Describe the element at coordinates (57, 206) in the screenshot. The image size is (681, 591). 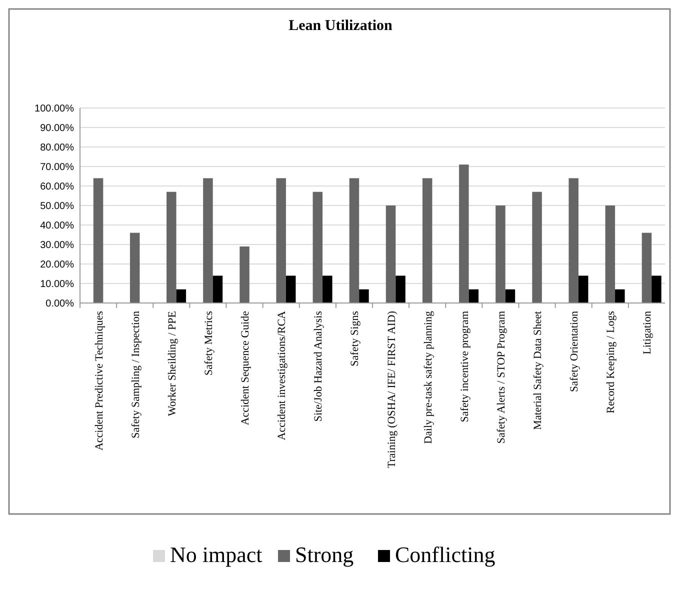
I see `y-tick-label: 50.00%` at that location.